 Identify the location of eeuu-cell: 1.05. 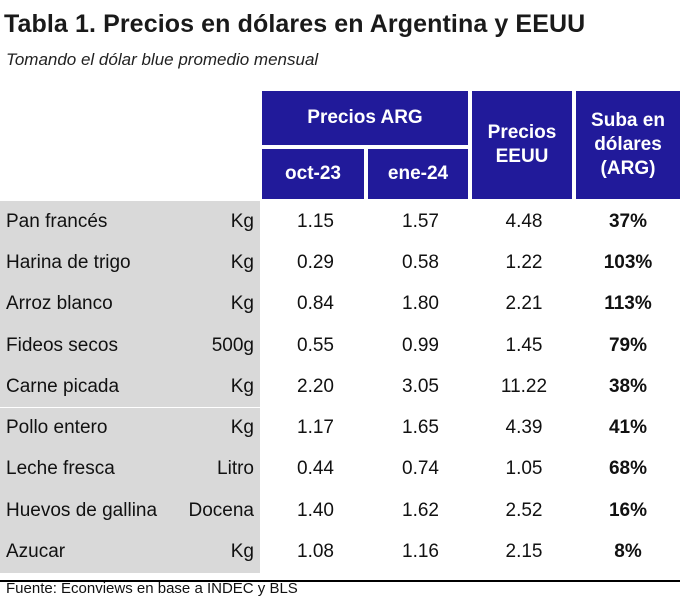
(524, 469).